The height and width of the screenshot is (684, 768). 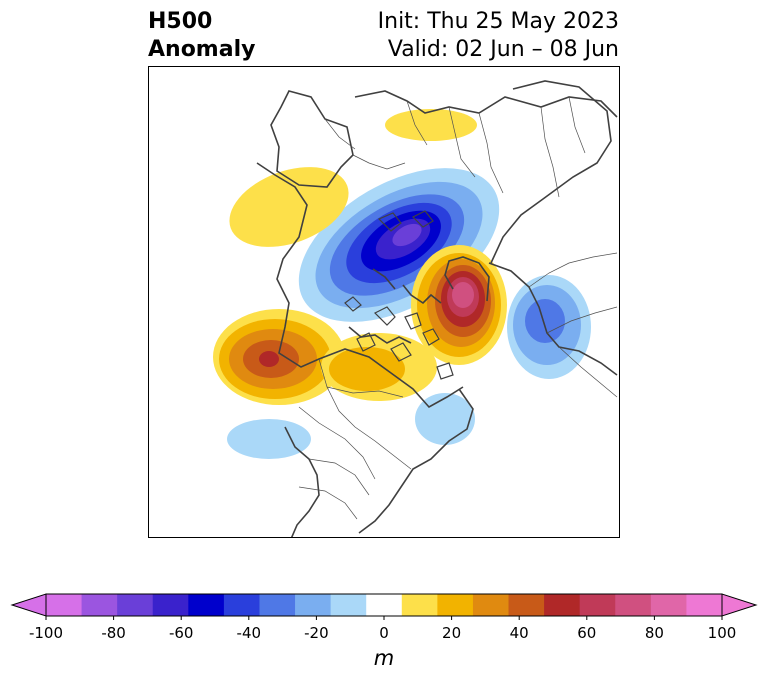 What do you see at coordinates (279, 357) in the screenshot?
I see `positive-anomaly-greenland` at bounding box center [279, 357].